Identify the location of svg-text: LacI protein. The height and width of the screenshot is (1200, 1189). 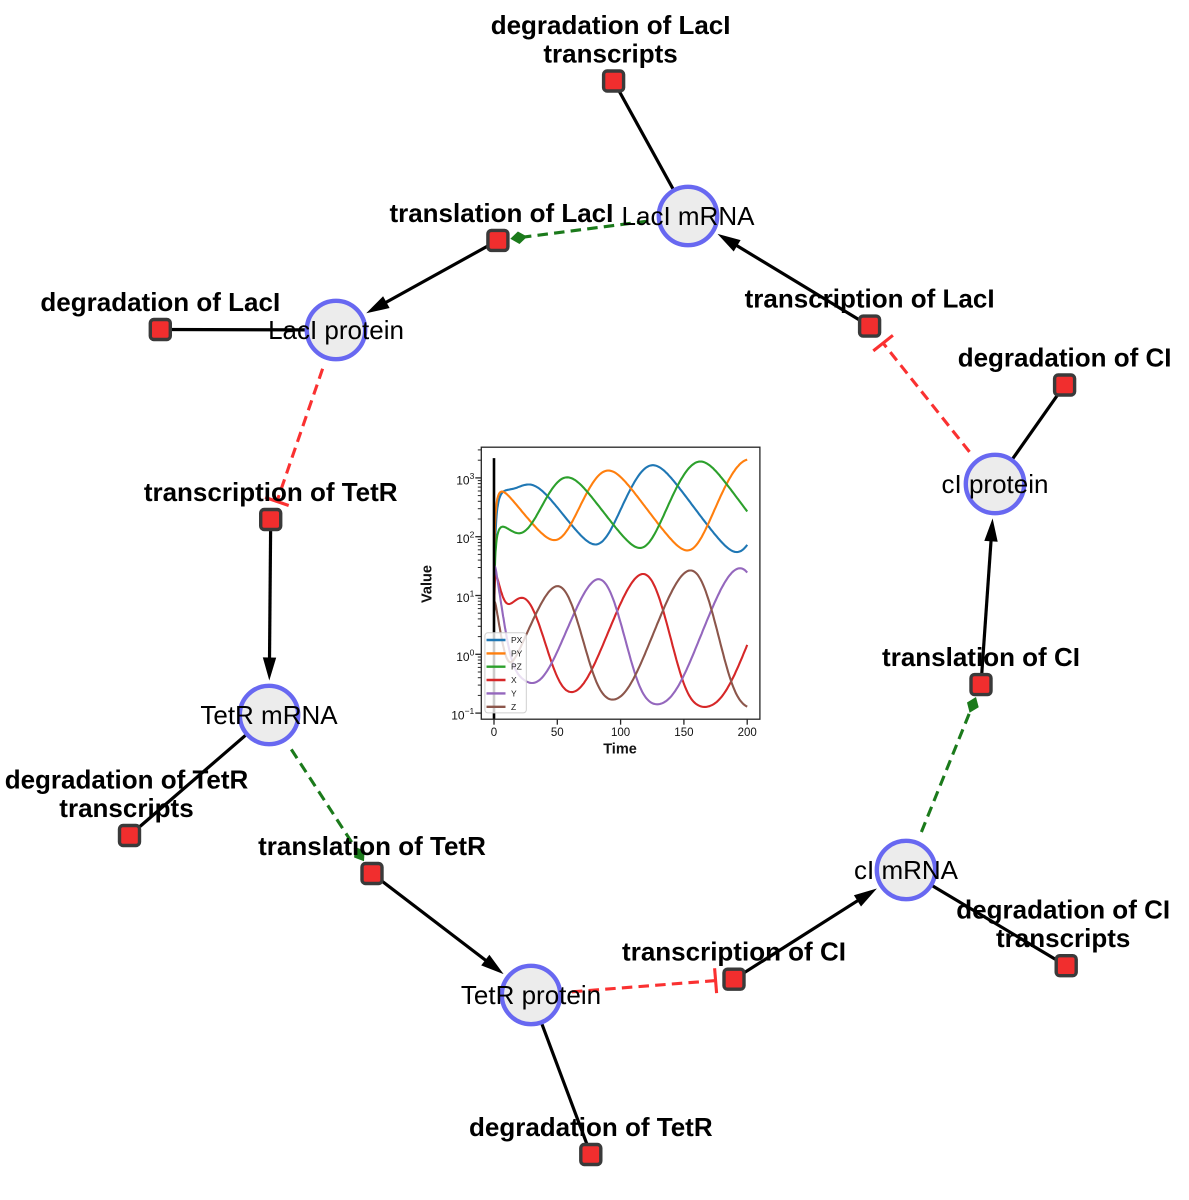
(336, 330).